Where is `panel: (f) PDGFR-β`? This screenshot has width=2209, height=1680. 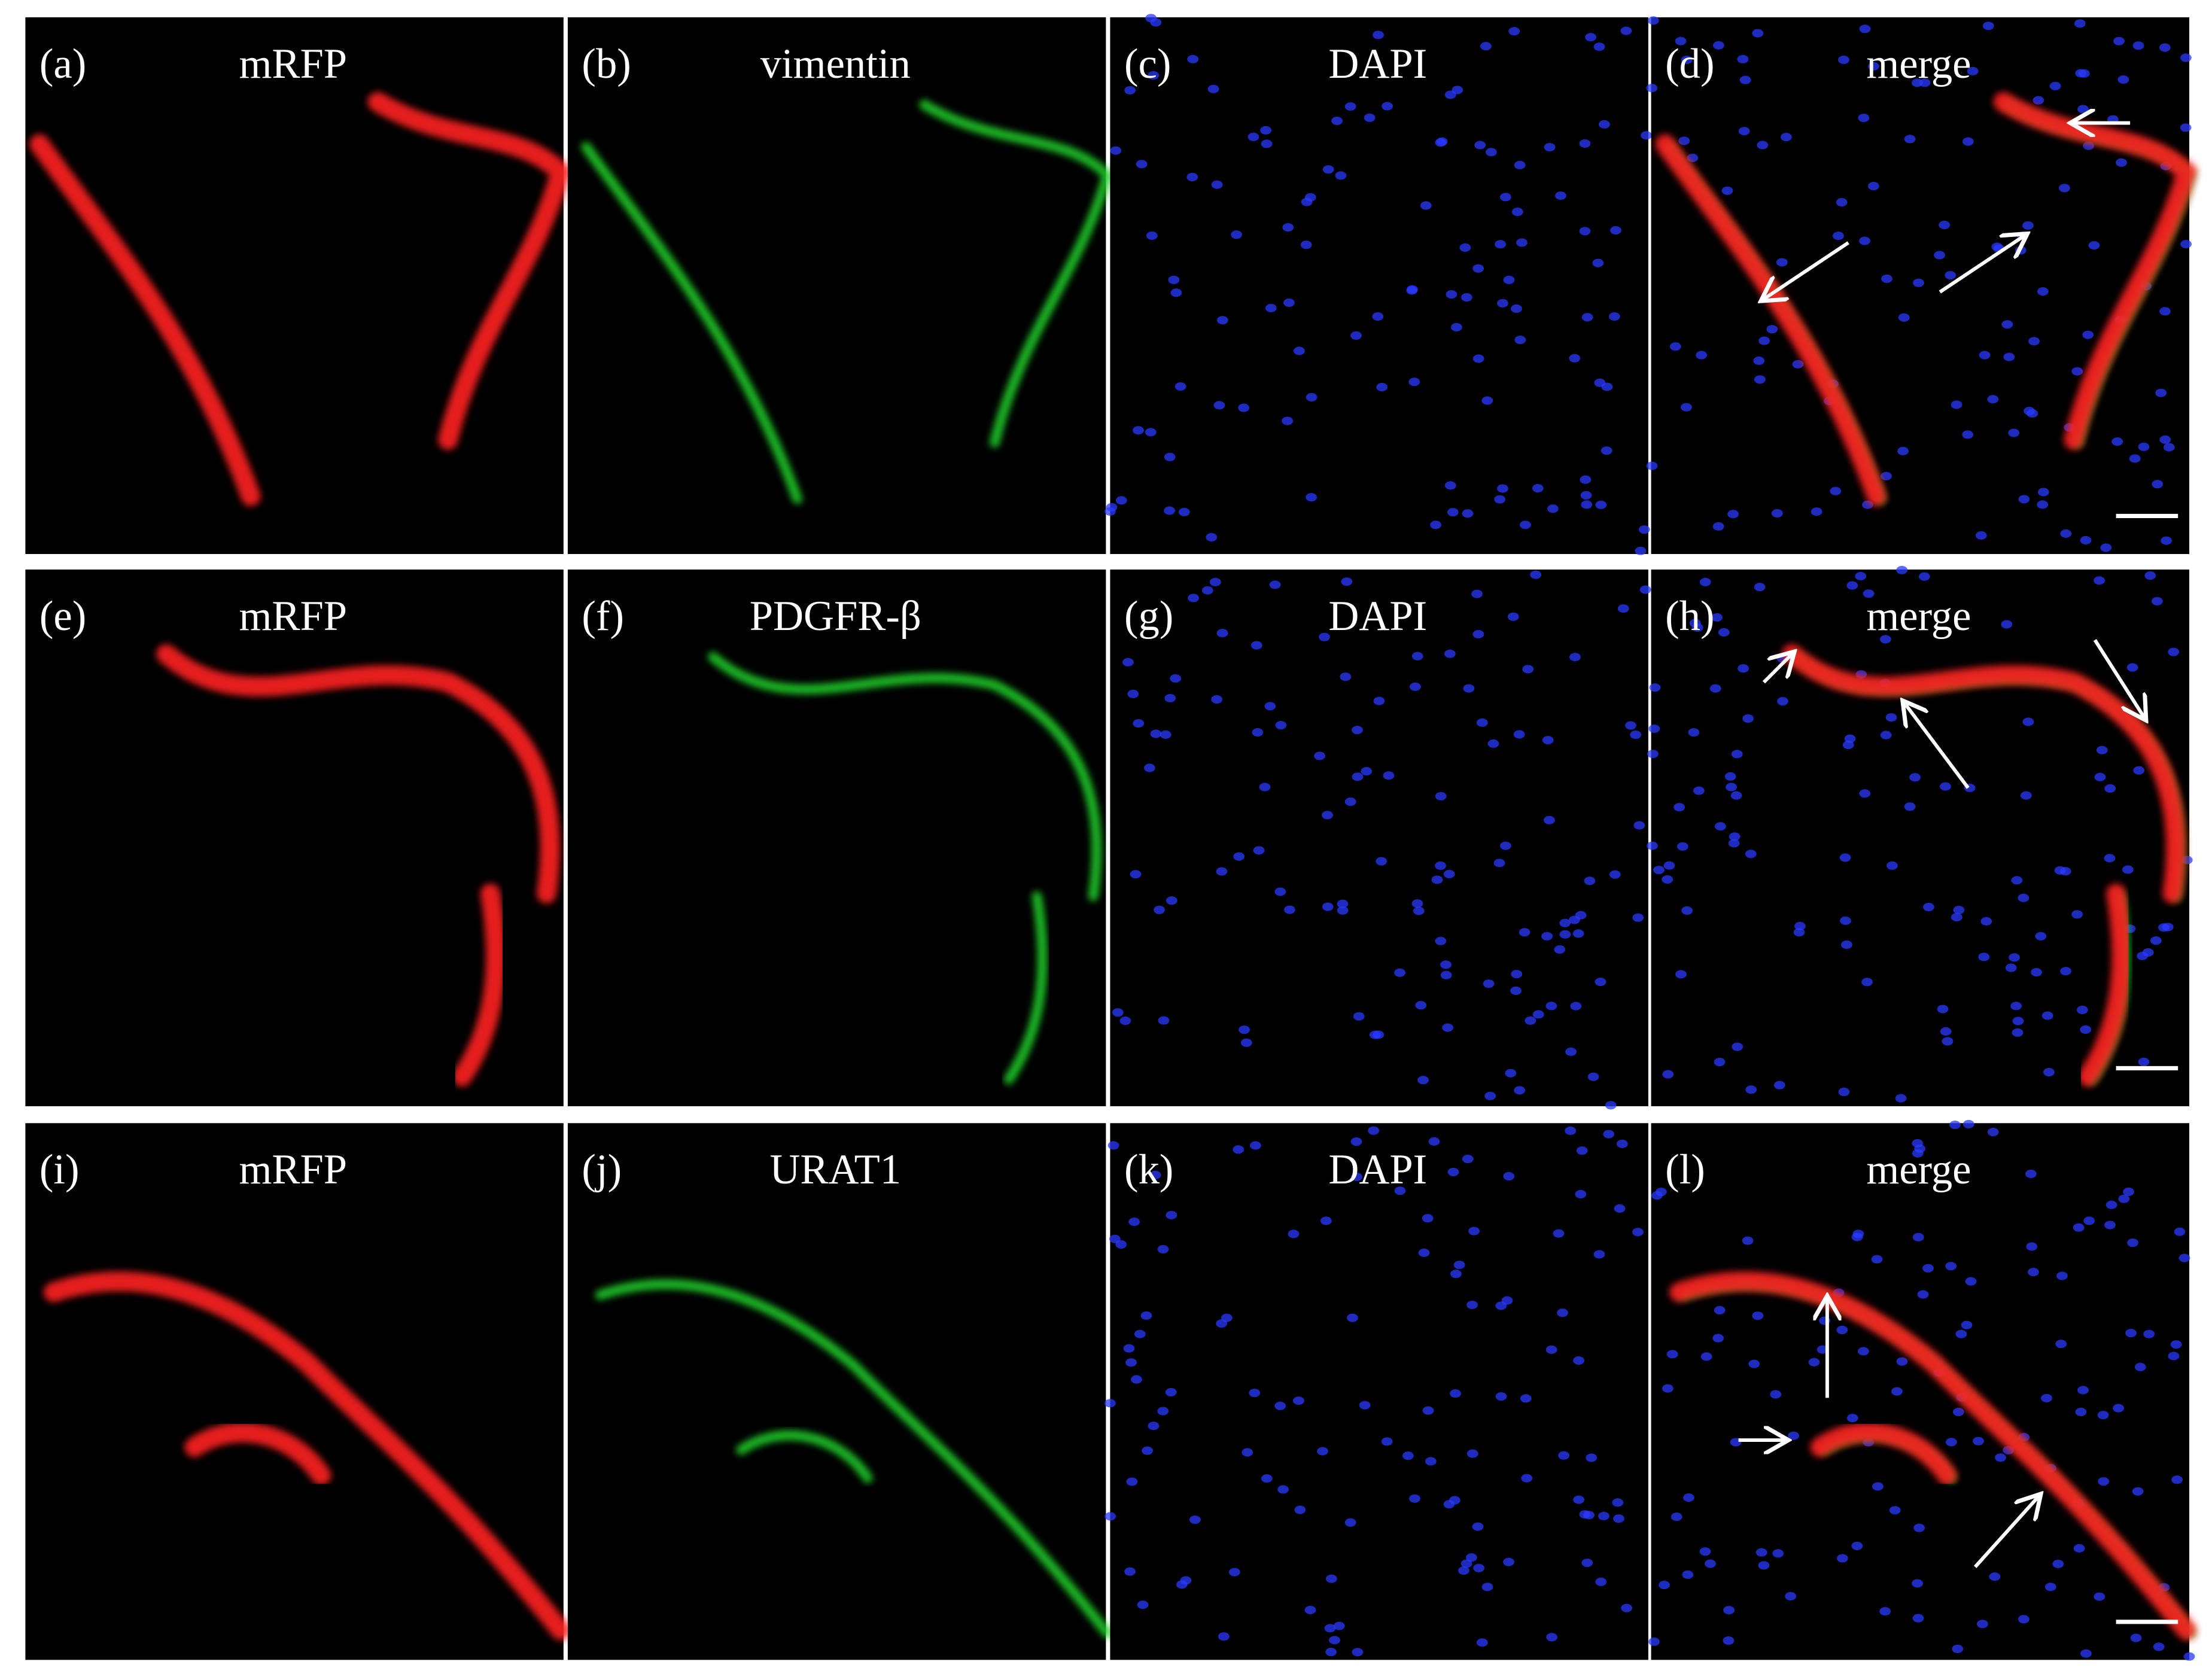
panel: (f) PDGFR-β is located at coordinates (837, 838).